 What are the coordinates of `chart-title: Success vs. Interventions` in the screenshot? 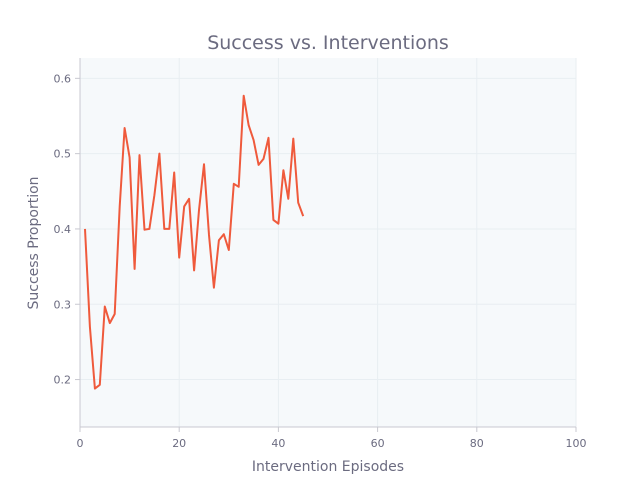 It's located at (328, 43).